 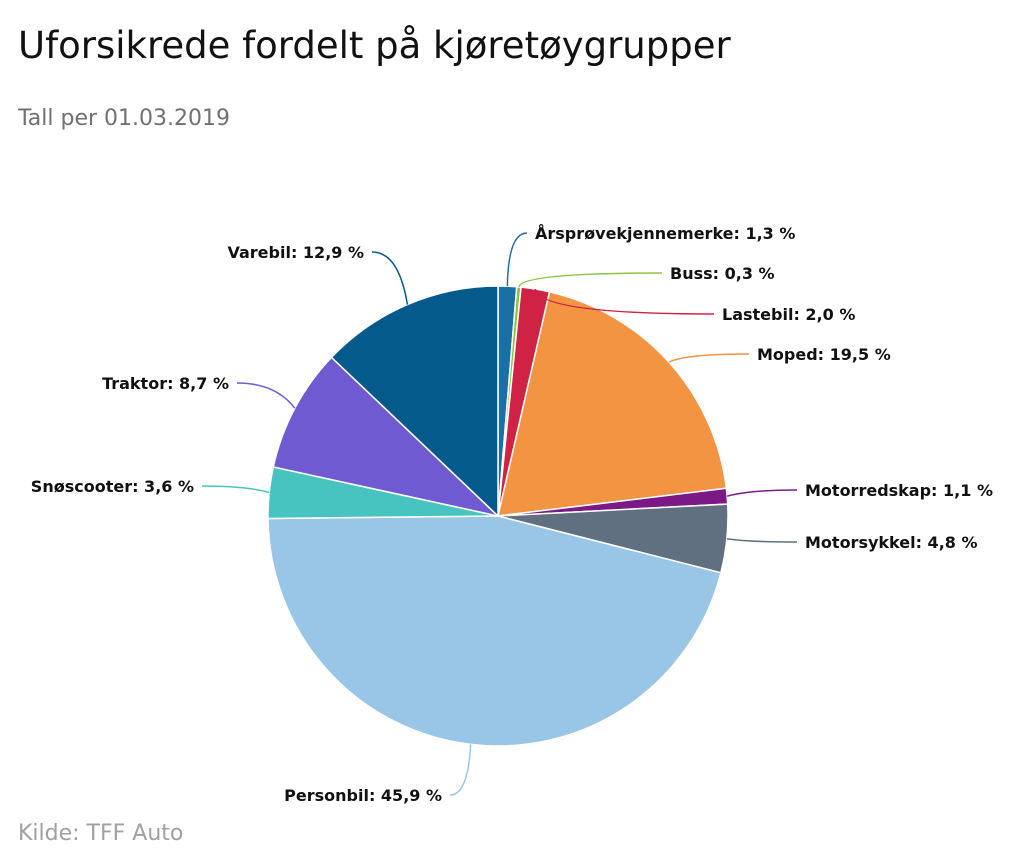 I want to click on data-label-snoscooter: Snøscooter: 3,6 %, so click(x=112, y=486).